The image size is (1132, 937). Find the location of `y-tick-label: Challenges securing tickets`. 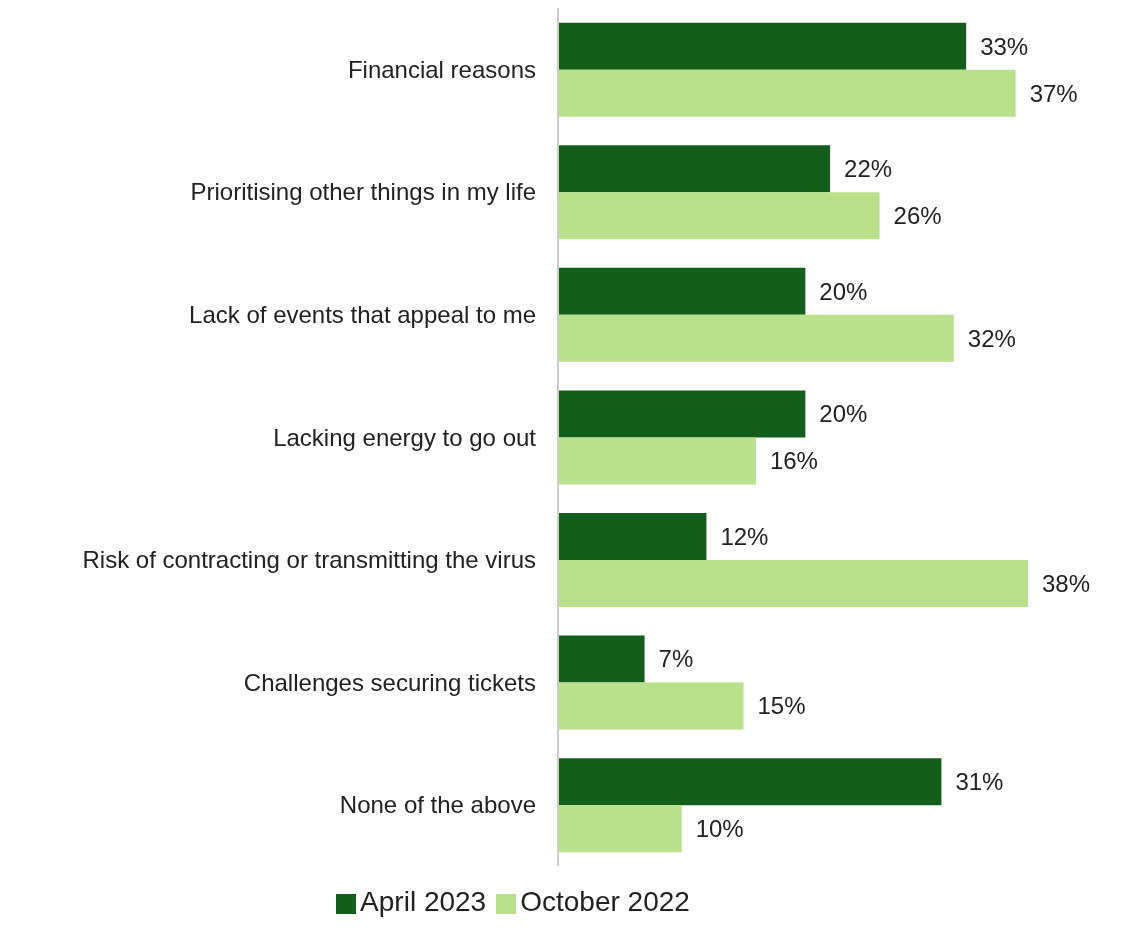

y-tick-label: Challenges securing tickets is located at coordinates (389, 682).